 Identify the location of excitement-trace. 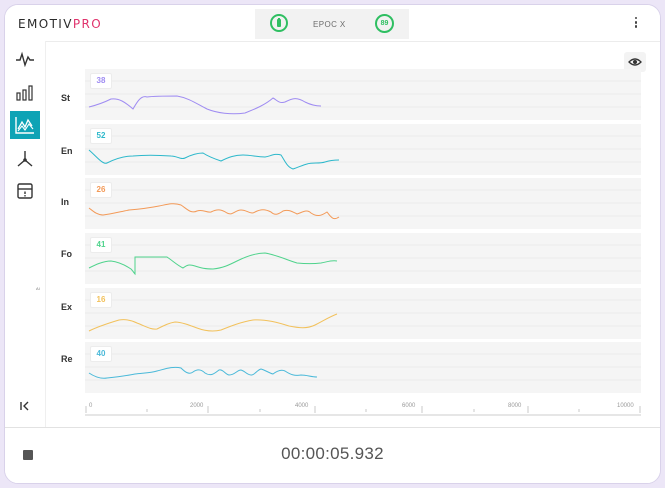
(213, 322).